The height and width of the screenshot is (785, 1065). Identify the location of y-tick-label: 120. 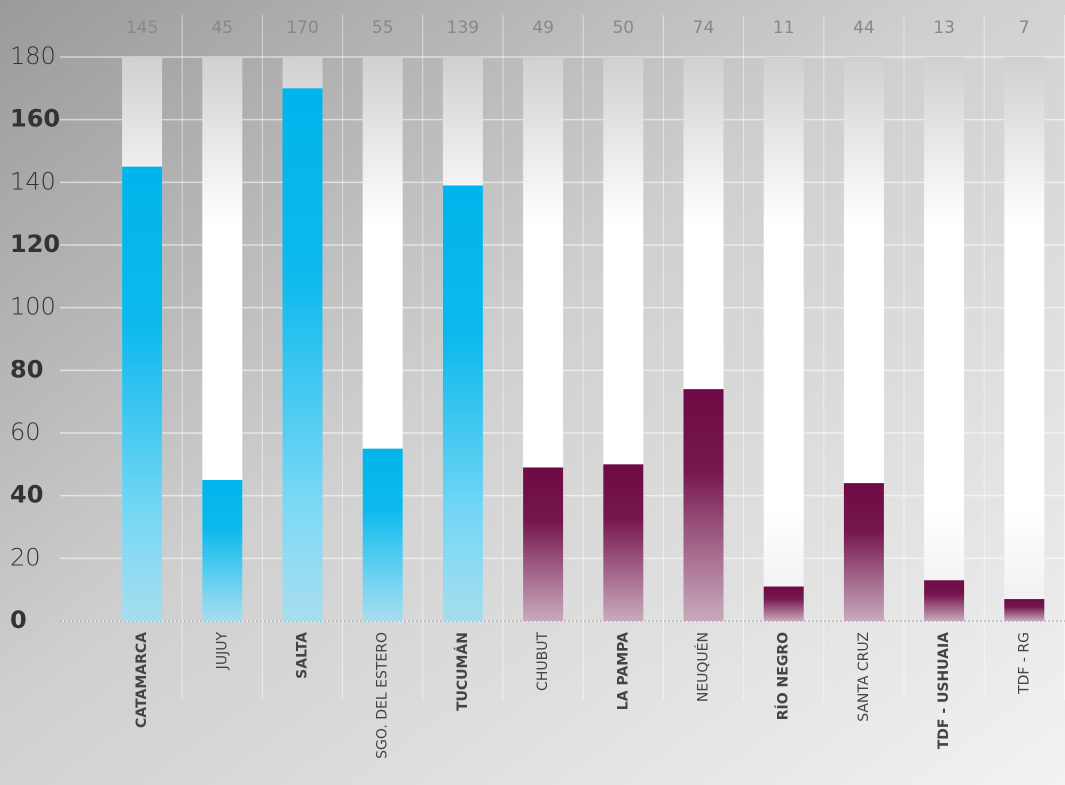
(35, 244).